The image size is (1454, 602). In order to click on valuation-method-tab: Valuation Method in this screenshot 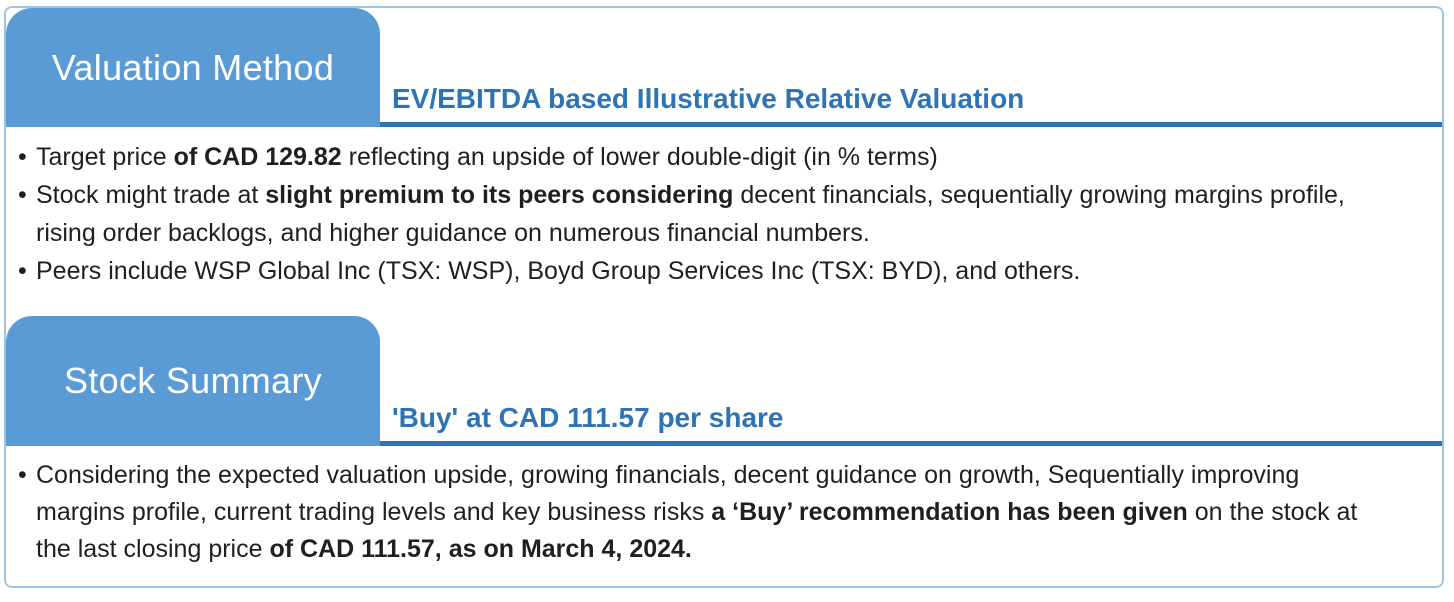, I will do `click(193, 67)`.